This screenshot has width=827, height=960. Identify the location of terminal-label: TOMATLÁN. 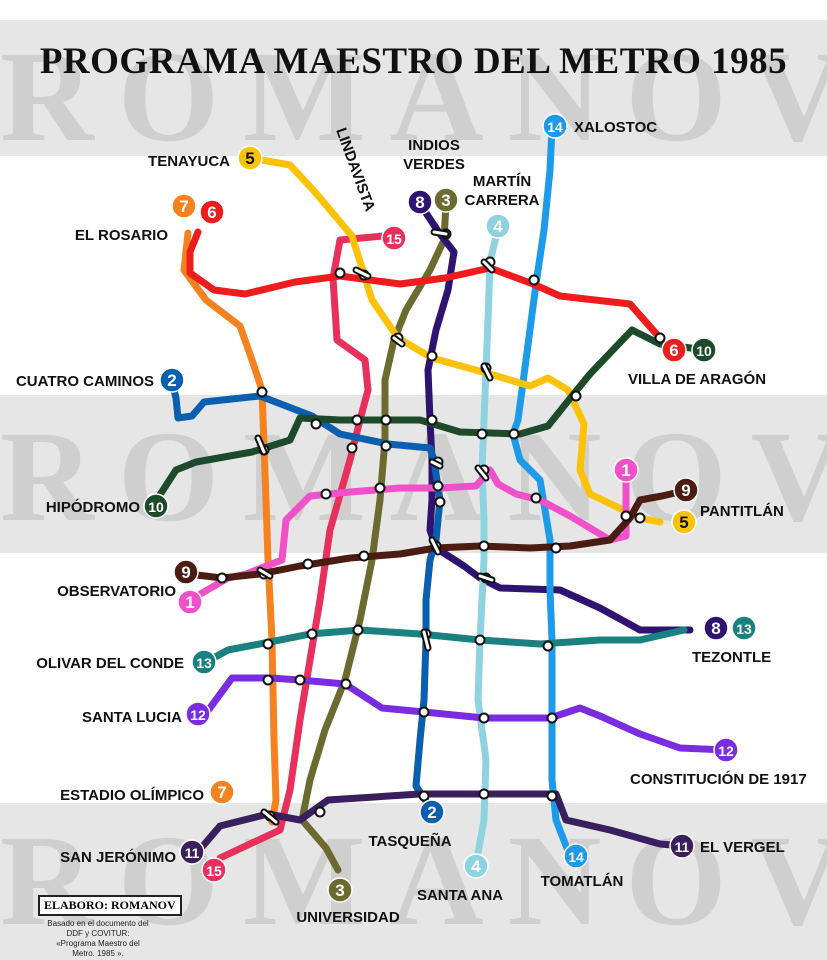
(582, 881).